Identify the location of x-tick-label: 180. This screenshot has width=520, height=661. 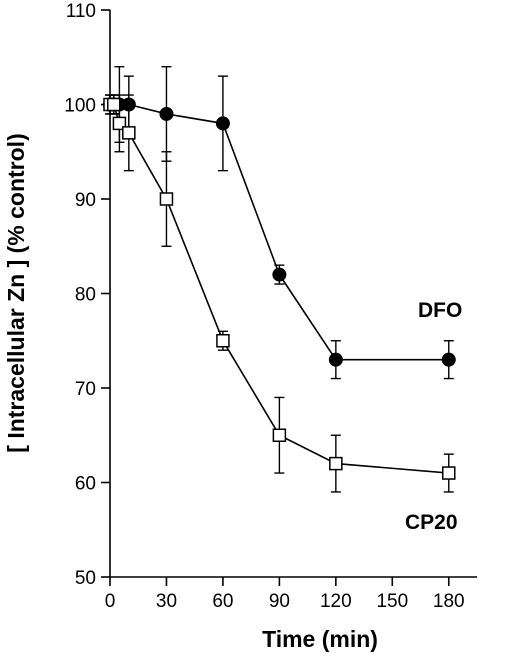
(449, 601).